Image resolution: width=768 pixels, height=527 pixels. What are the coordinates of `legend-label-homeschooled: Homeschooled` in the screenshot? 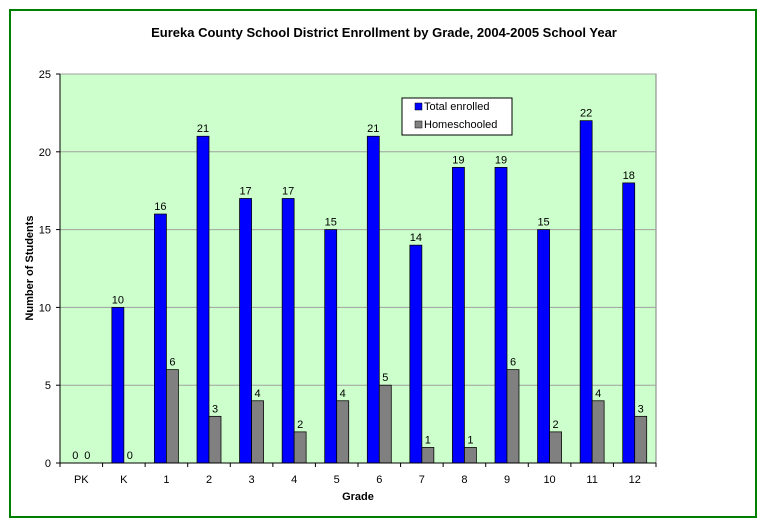 It's located at (460, 125).